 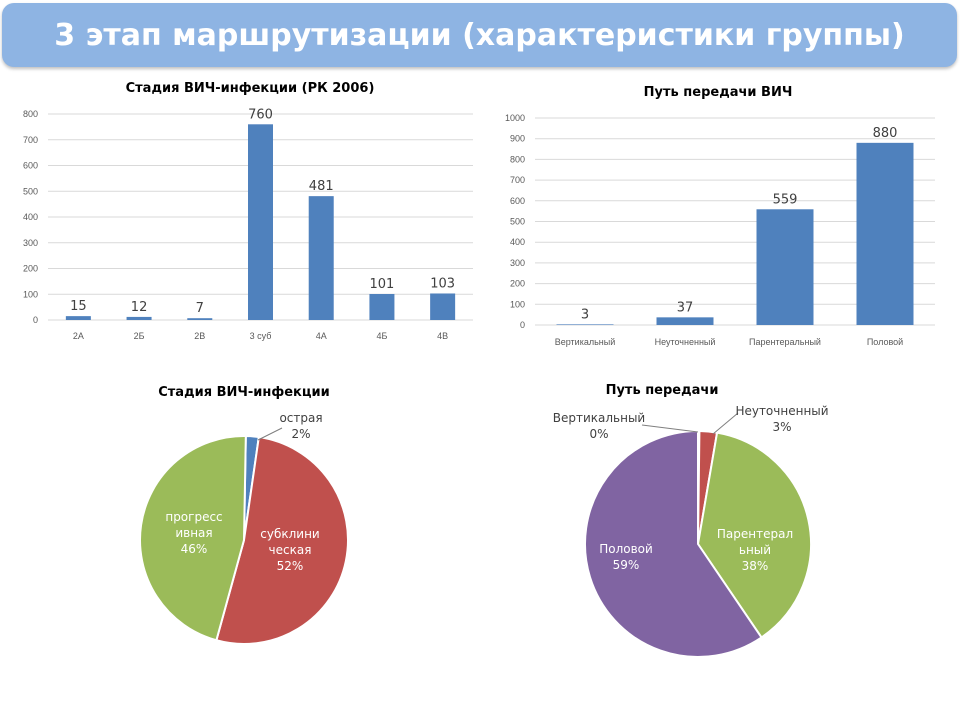 What do you see at coordinates (139, 336) in the screenshot?
I see `x-tick-label: 2Б` at bounding box center [139, 336].